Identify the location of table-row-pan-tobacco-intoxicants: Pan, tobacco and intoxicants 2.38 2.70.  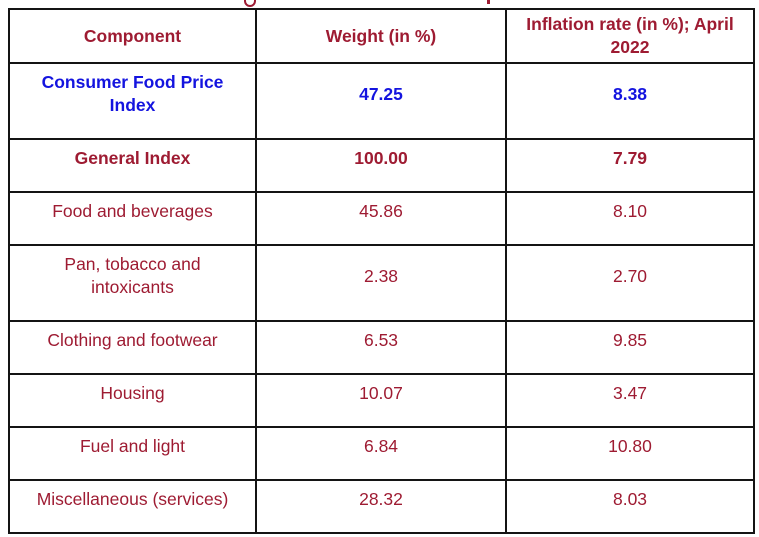
(381, 283).